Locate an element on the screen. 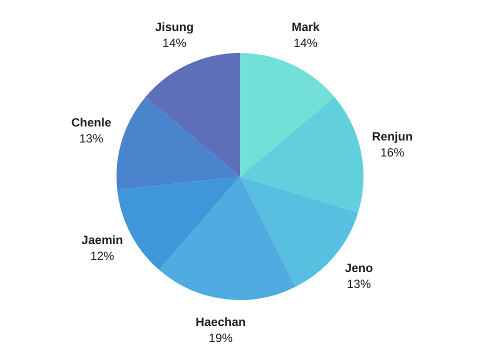 The width and height of the screenshot is (480, 353). data-label: 16% is located at coordinates (392, 153).